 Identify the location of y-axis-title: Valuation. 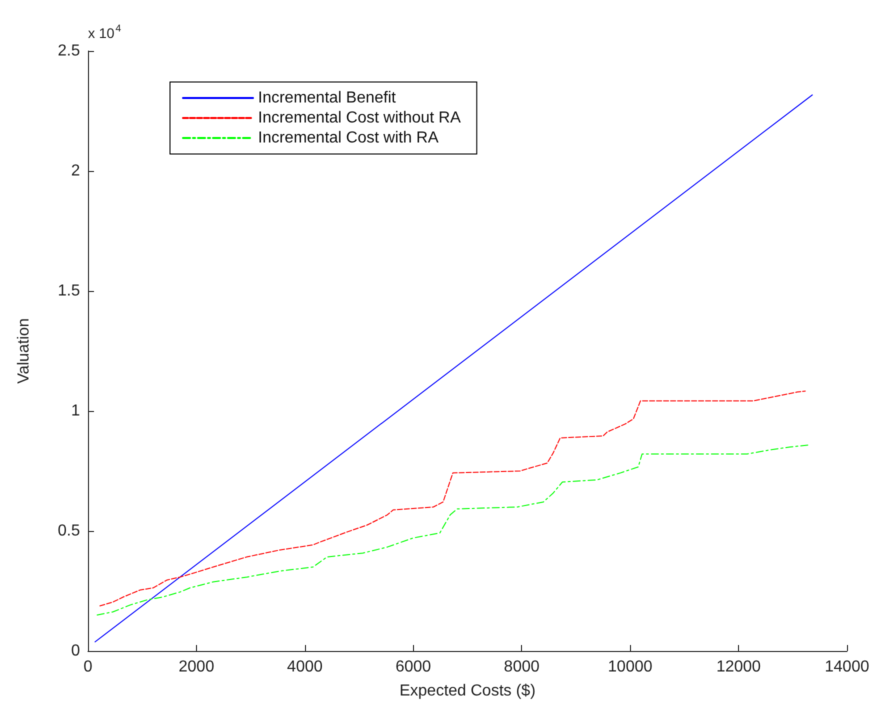
(24, 351).